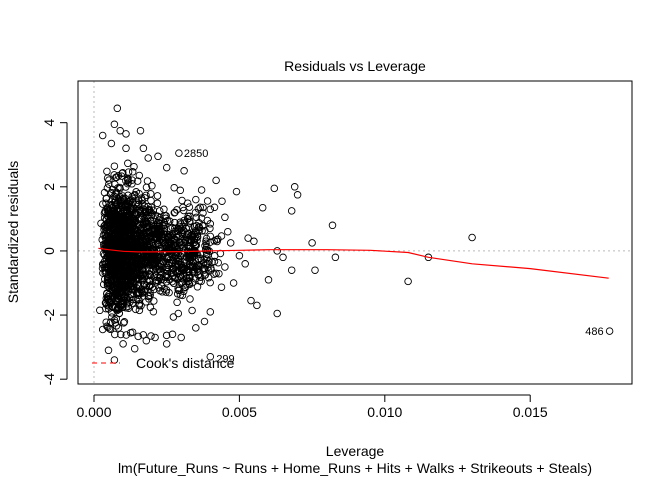 This screenshot has width=672, height=480. Describe the element at coordinates (93, 412) in the screenshot. I see `x-tick-label: 0.000` at that location.